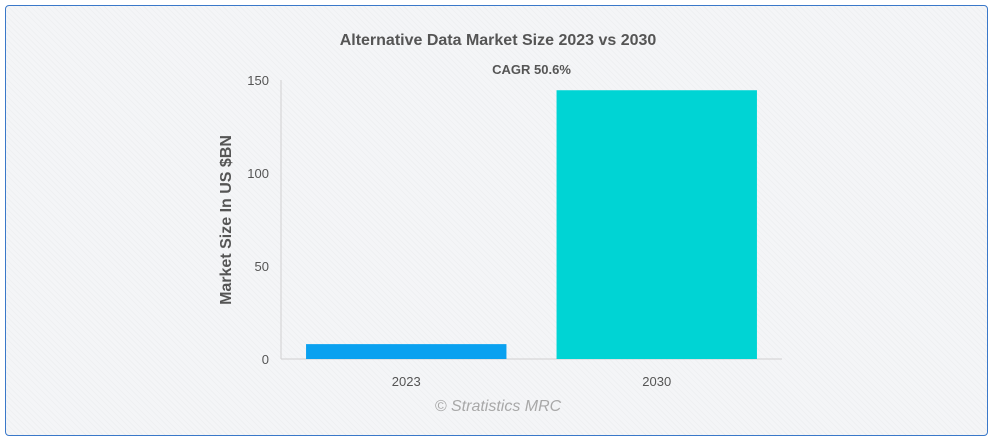  I want to click on y-tick-label: 0, so click(265, 359).